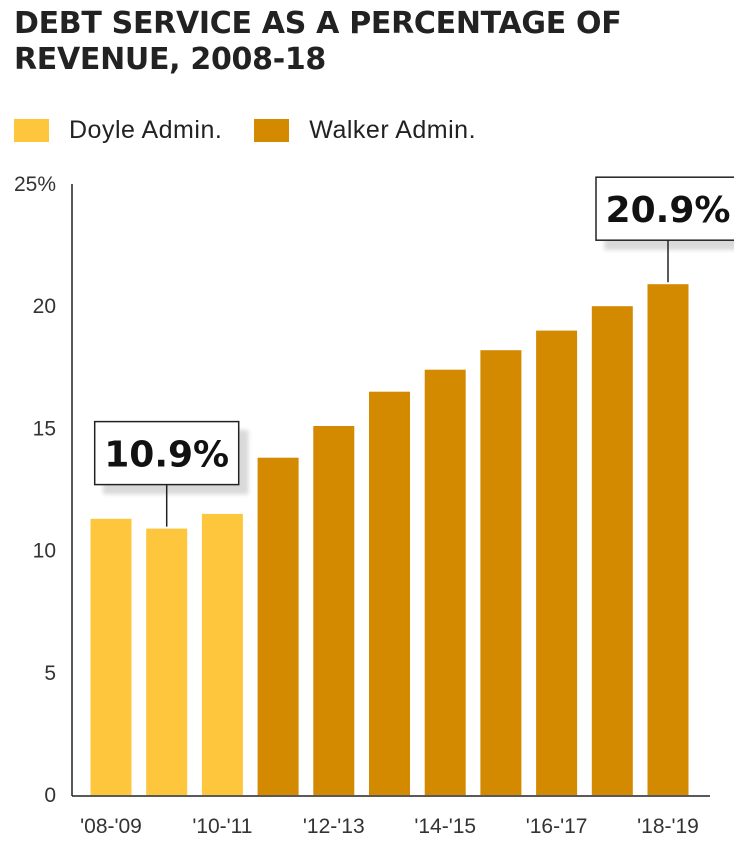 This screenshot has height=847, width=734. I want to click on callout-1: 20.9%, so click(664, 229).